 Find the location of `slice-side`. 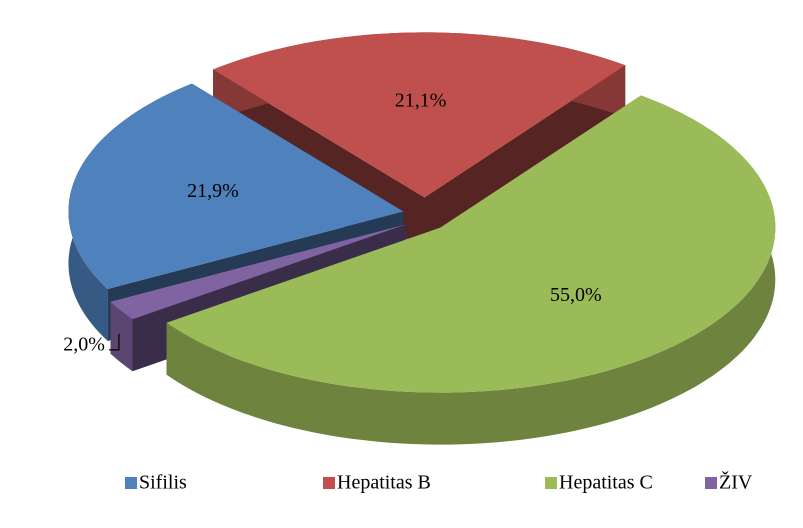

slice-side is located at coordinates (525, 157).